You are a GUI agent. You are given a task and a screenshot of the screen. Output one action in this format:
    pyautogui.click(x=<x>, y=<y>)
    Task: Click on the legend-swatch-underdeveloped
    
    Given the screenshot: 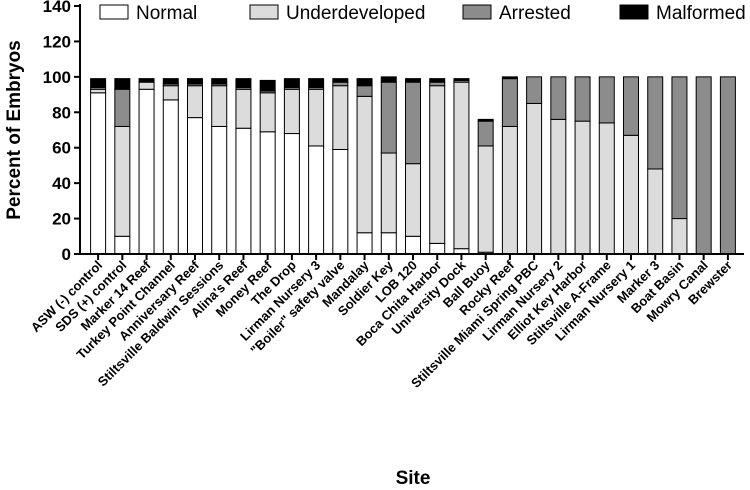 What is the action you would take?
    pyautogui.click(x=264, y=12)
    